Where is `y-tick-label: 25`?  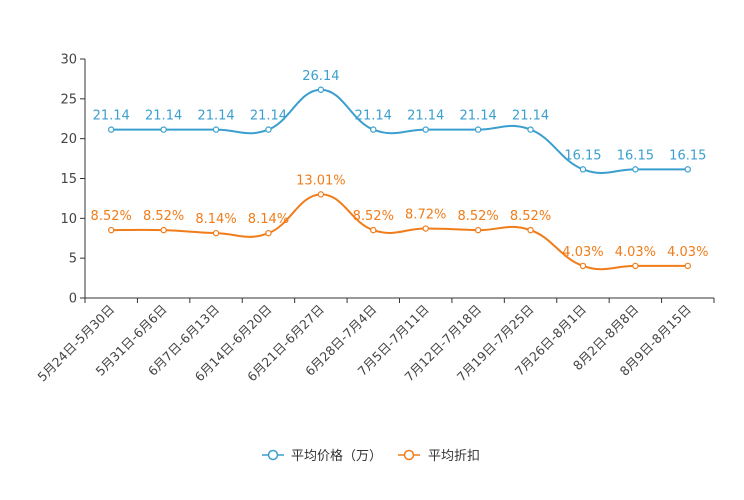 y-tick-label: 25 is located at coordinates (68, 99).